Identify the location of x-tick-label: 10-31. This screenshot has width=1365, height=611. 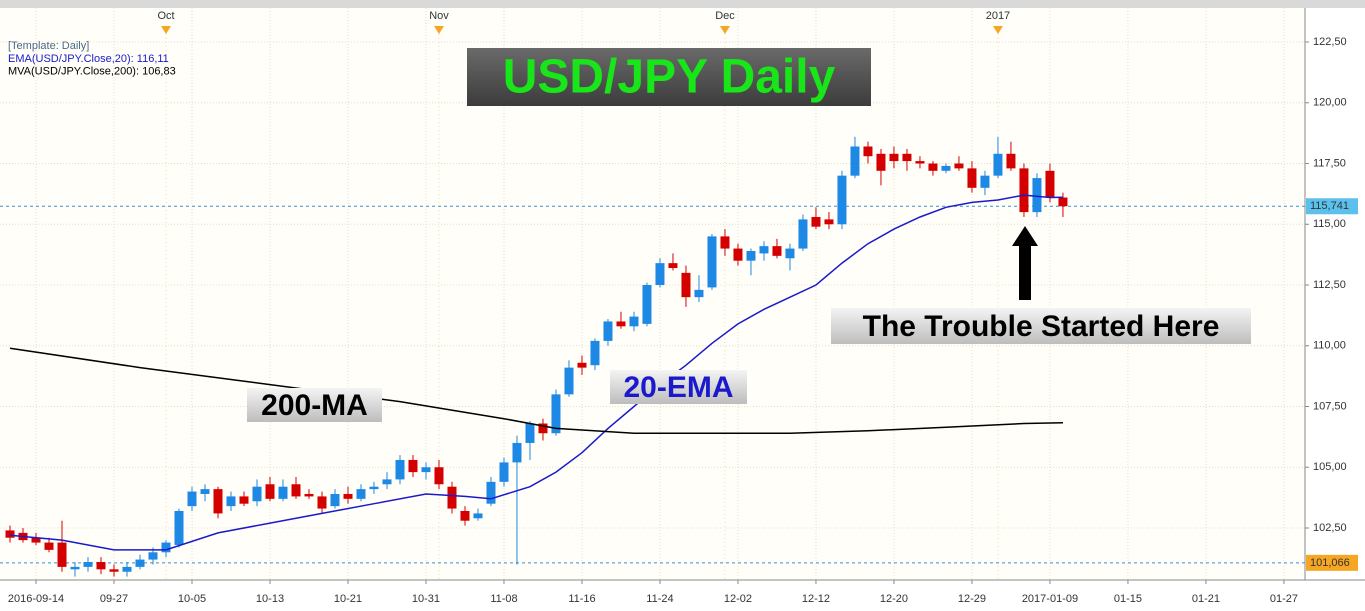
(426, 599).